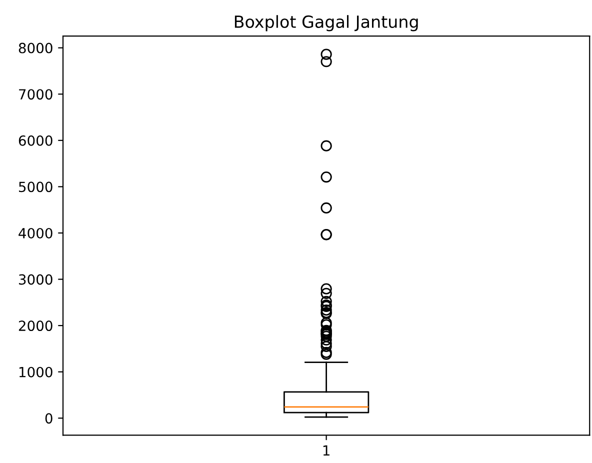 The width and height of the screenshot is (592, 463). I want to click on y-tick-label: 2000, so click(35, 326).